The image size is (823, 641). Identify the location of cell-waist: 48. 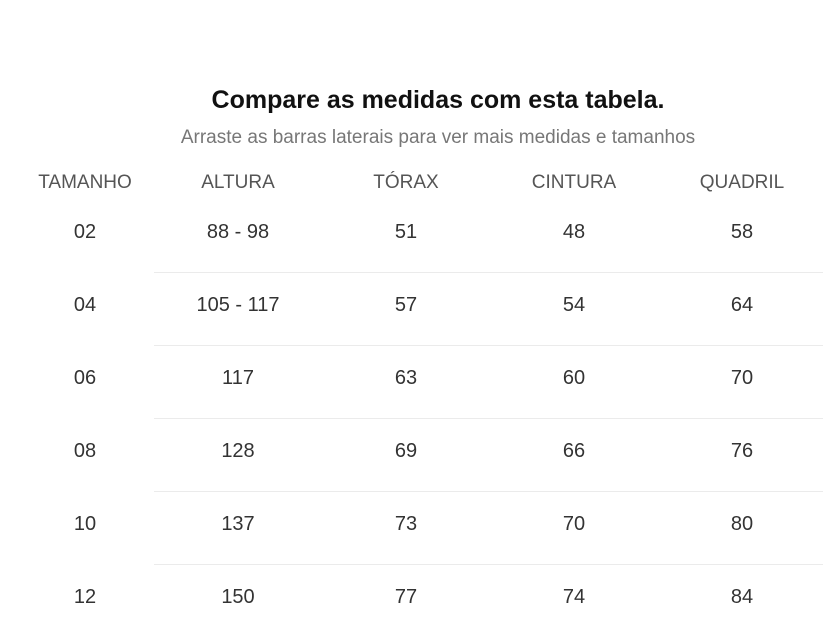
(574, 232).